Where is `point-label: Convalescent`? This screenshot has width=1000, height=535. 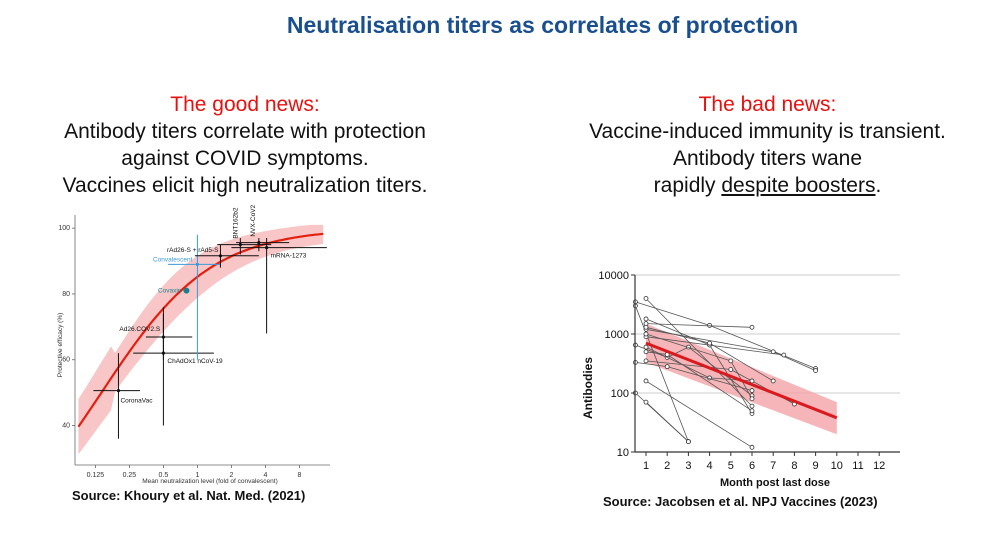
point-label: Convalescent is located at coordinates (173, 259).